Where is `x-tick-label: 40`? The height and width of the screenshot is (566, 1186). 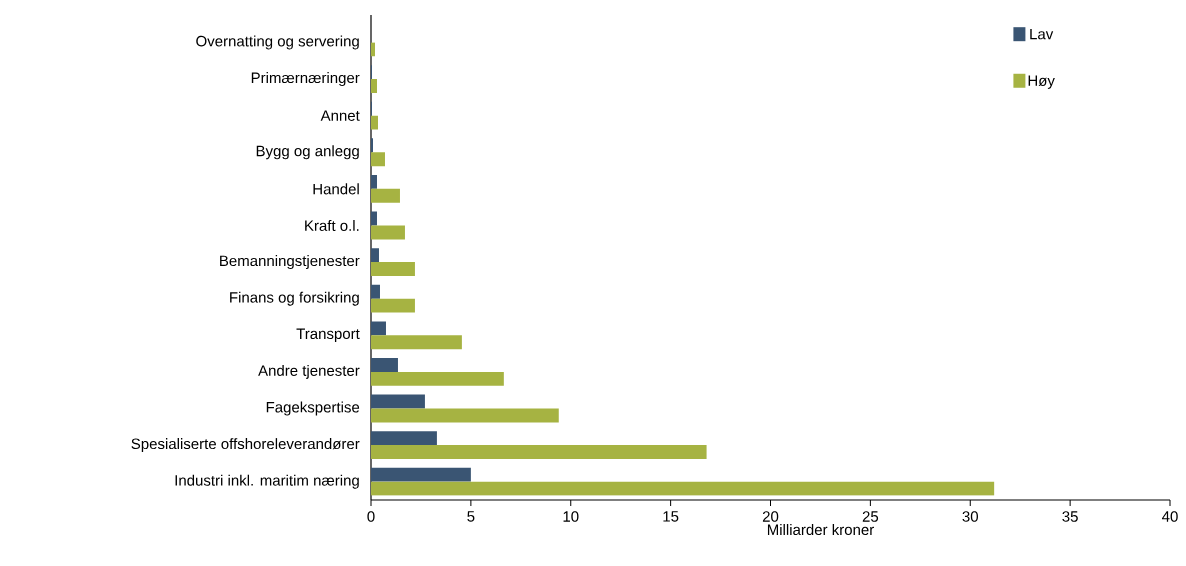
x-tick-label: 40 is located at coordinates (1170, 516).